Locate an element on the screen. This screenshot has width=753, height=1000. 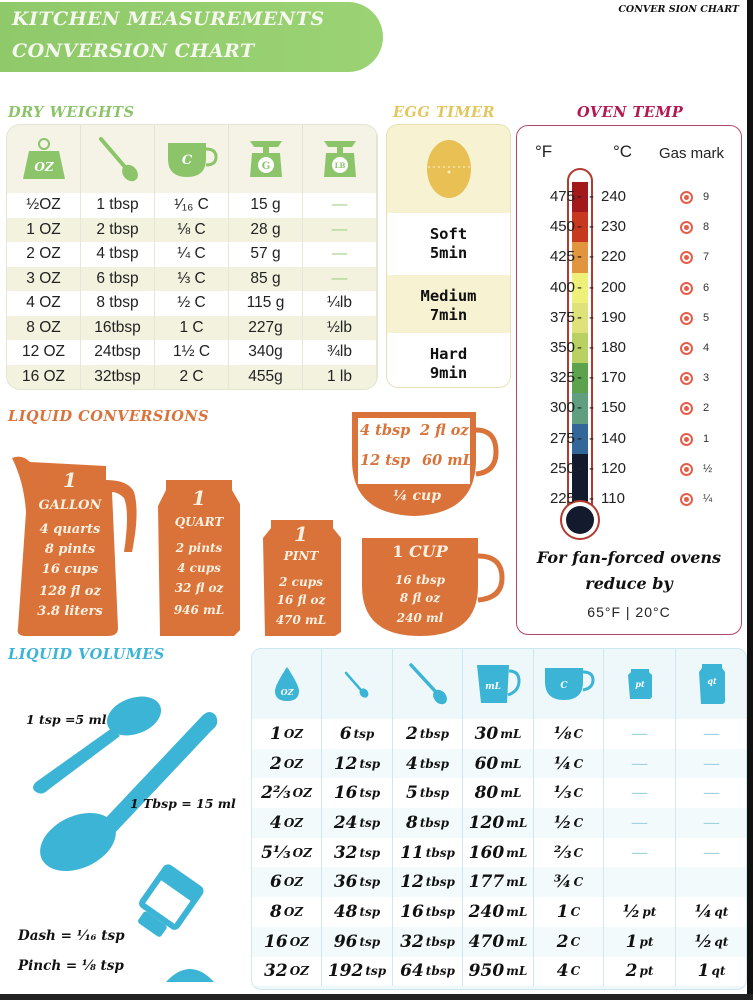
cell-value: 60 is located at coordinates (486, 763).